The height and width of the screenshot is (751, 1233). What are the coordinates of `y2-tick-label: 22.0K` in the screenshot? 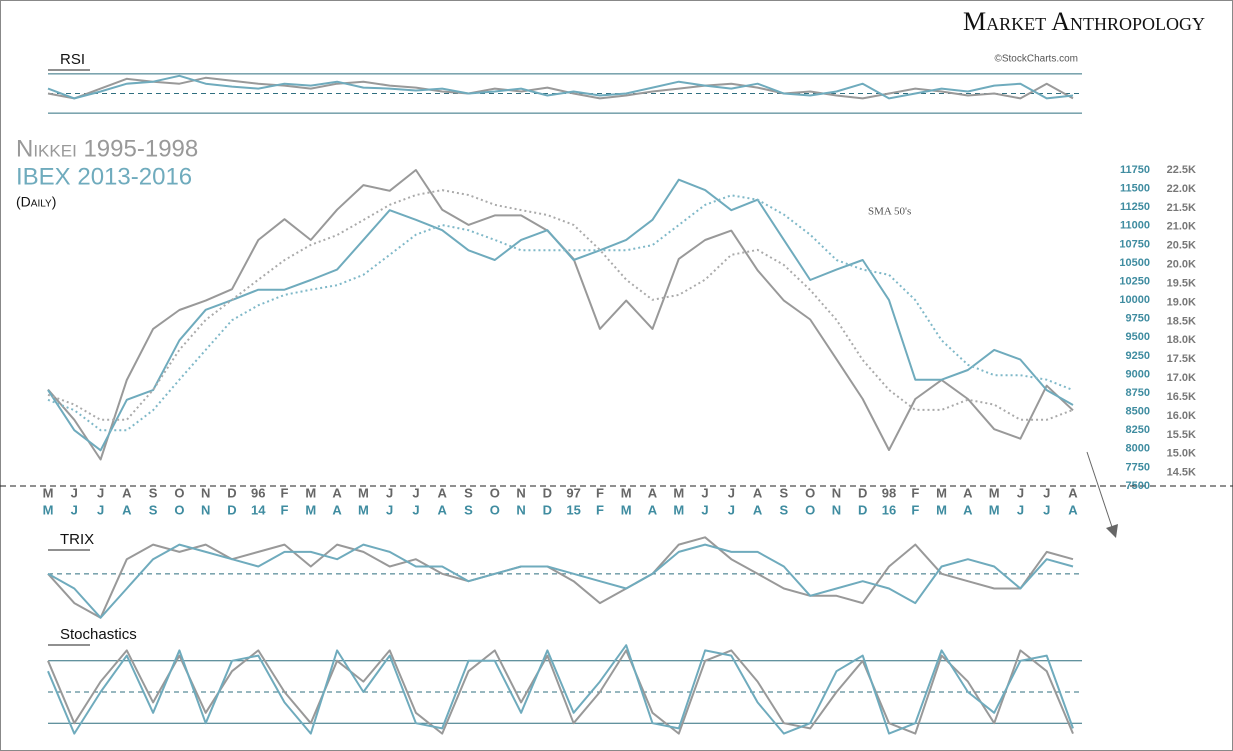 It's located at (1181, 189).